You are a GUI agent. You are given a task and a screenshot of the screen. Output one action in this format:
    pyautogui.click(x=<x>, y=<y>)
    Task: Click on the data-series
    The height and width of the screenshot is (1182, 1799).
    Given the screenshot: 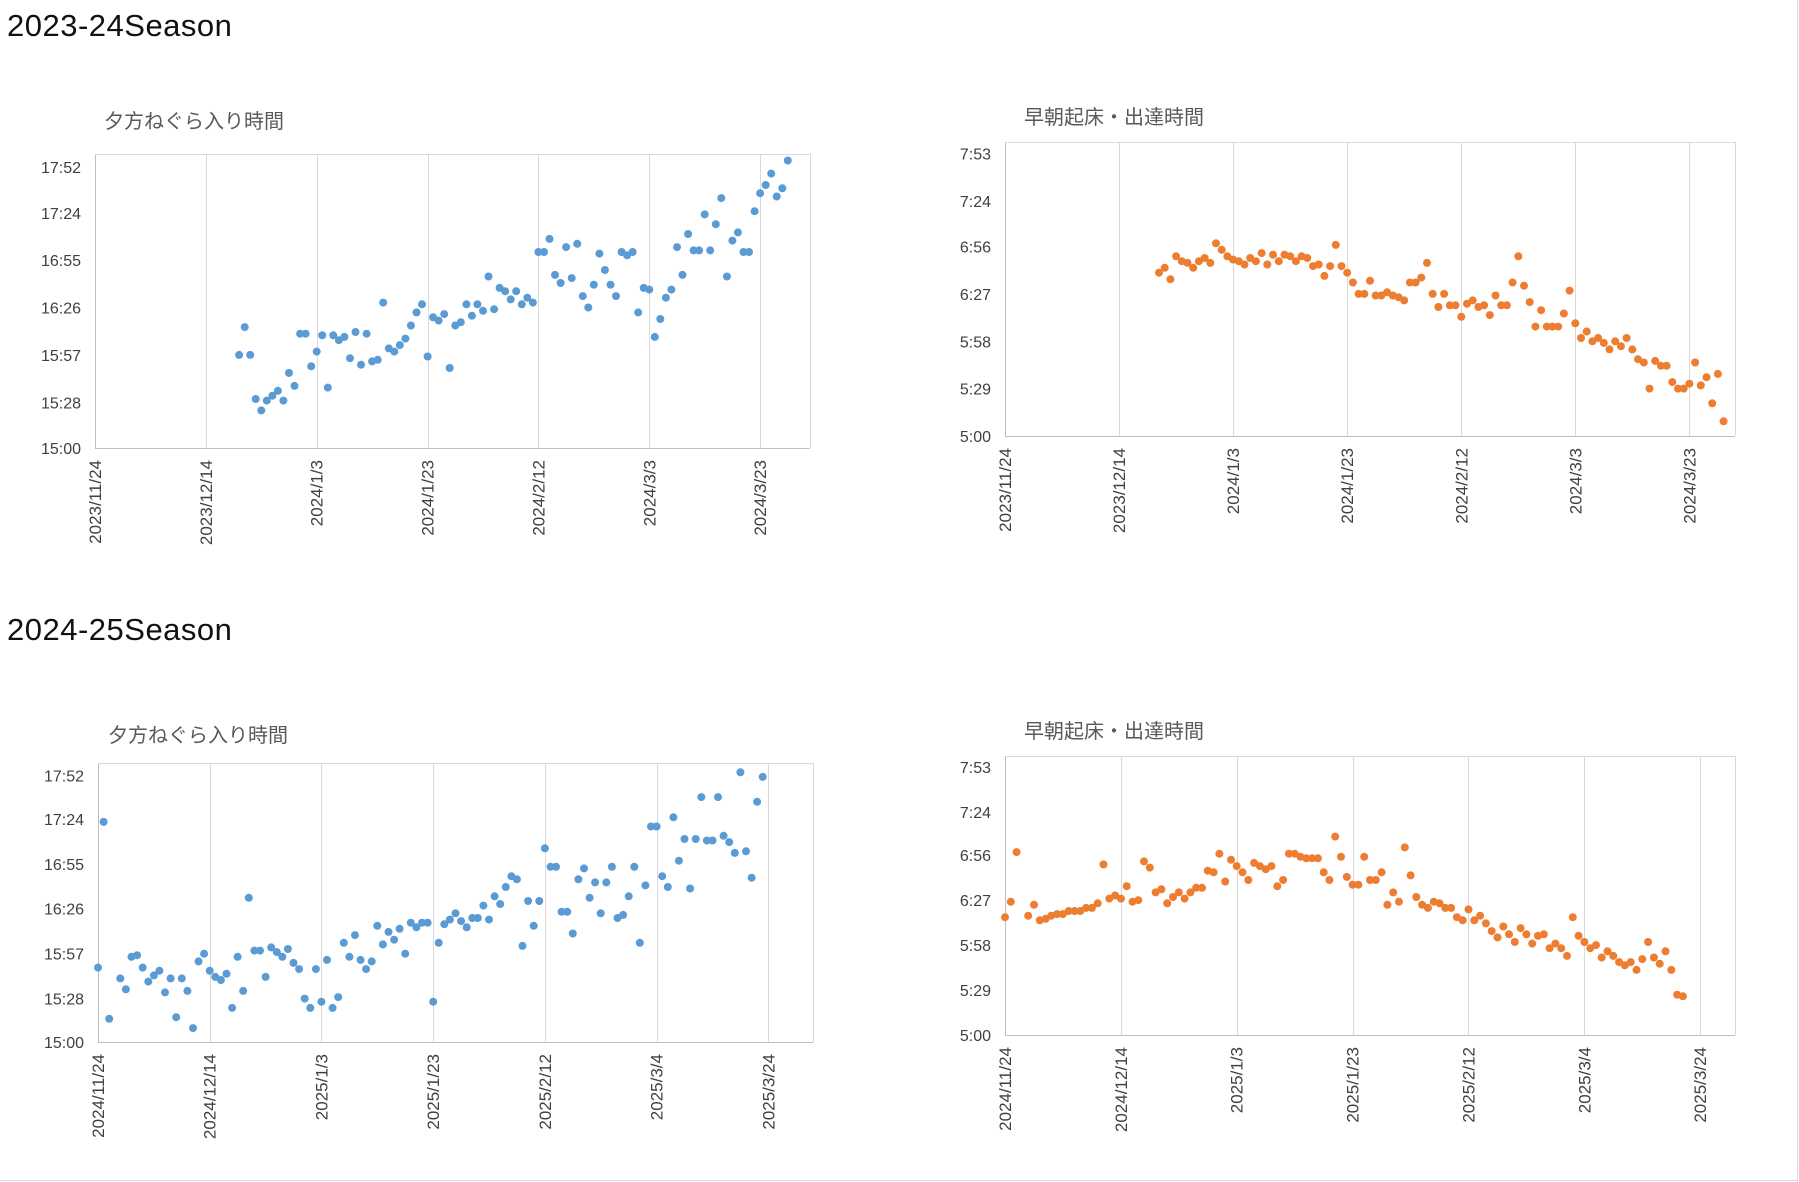 What is the action you would take?
    pyautogui.click(x=1344, y=916)
    